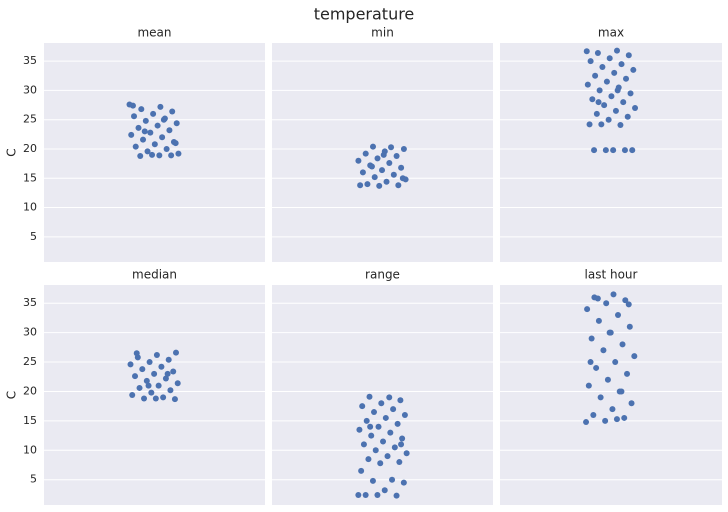  Describe the element at coordinates (364, 14) in the screenshot. I see `figure-title: temperature` at that location.